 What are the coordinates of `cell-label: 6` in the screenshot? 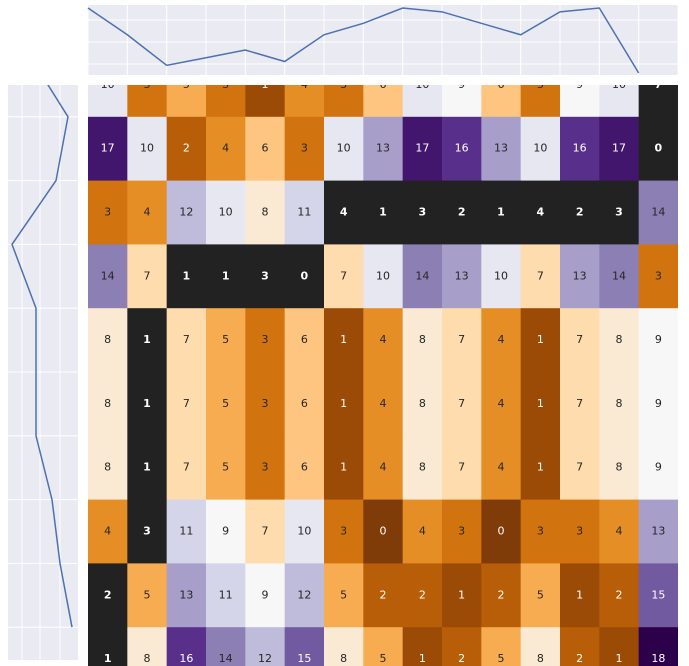 It's located at (304, 467).